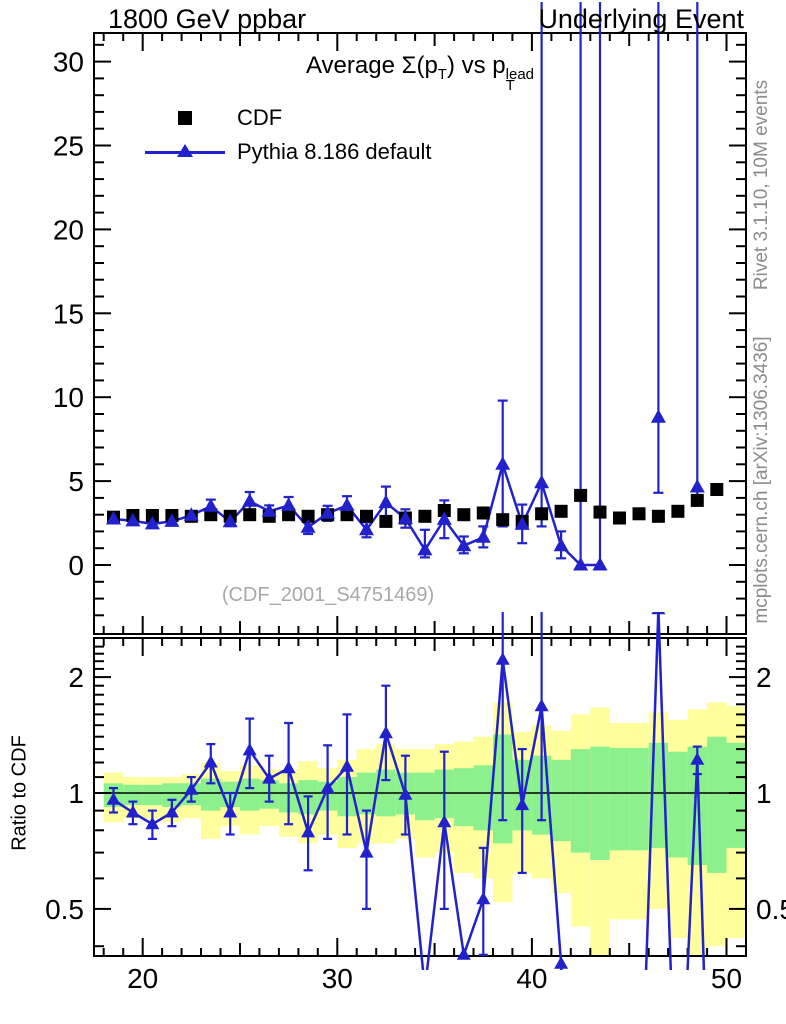  I want to click on legend-entry-cdf: CDF, so click(287, 118).